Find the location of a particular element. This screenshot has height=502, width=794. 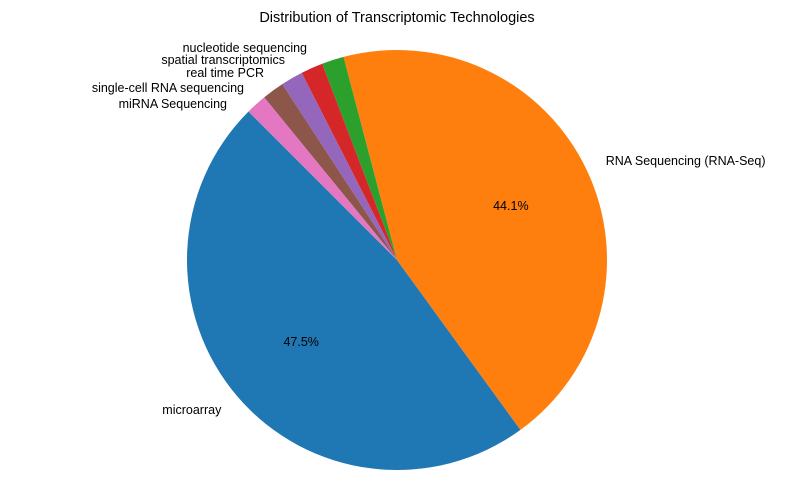

slice-label: nucleotide sequencing is located at coordinates (245, 48).